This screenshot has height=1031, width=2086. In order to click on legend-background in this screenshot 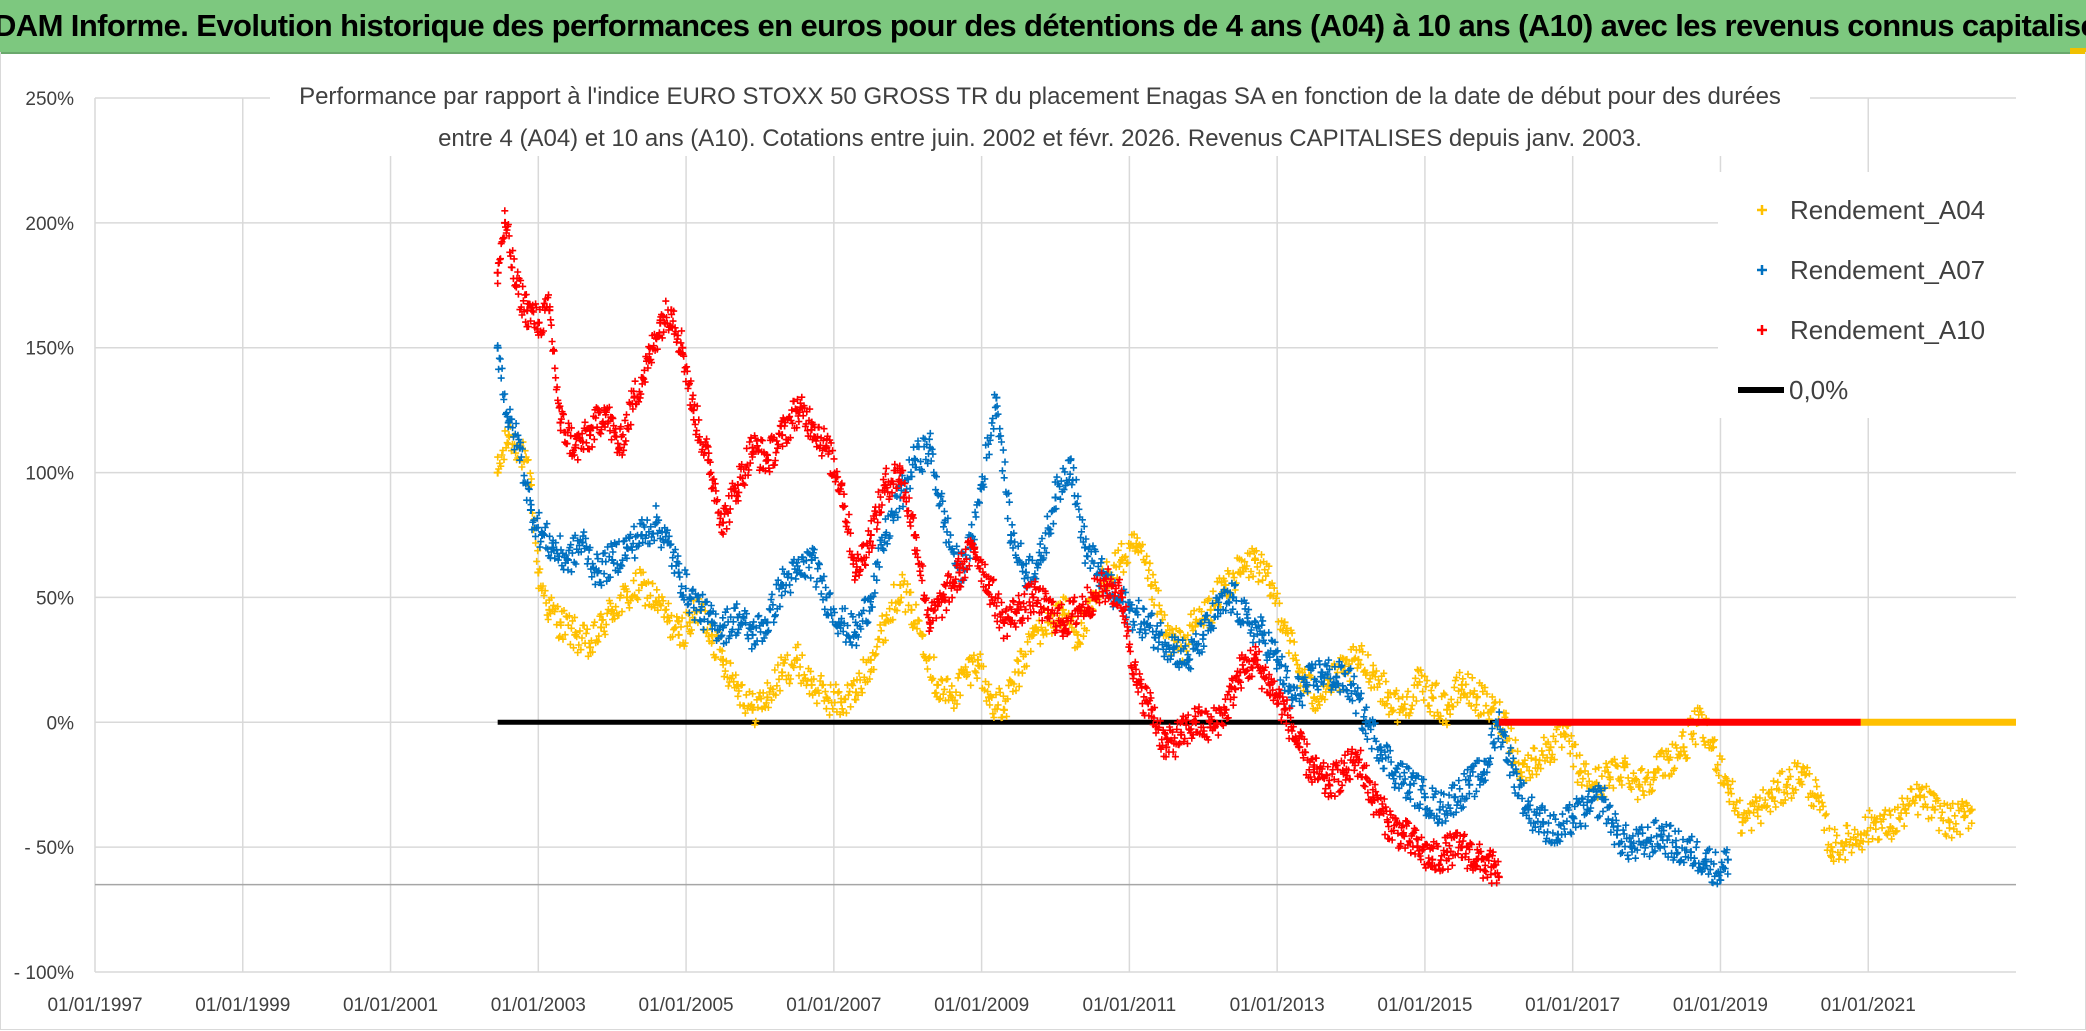, I will do `click(1868, 295)`.